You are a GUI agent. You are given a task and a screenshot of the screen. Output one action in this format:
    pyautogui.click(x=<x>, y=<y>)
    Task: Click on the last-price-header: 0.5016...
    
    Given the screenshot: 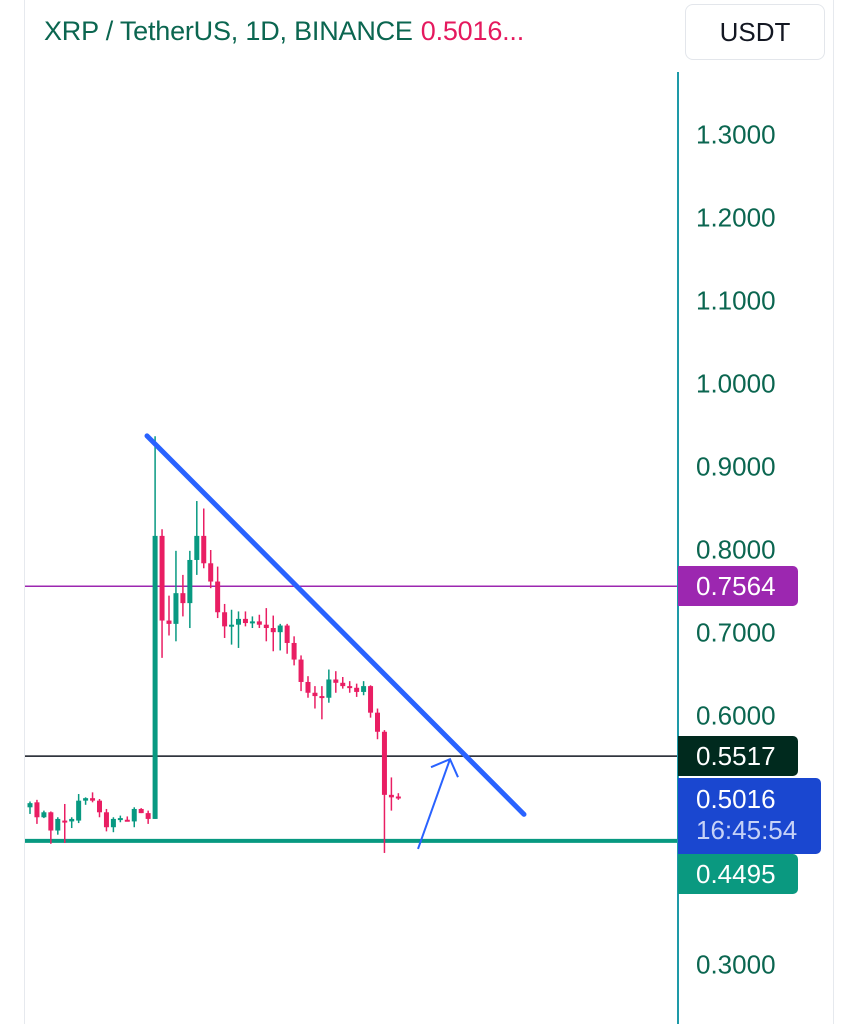 What is the action you would take?
    pyautogui.click(x=472, y=31)
    